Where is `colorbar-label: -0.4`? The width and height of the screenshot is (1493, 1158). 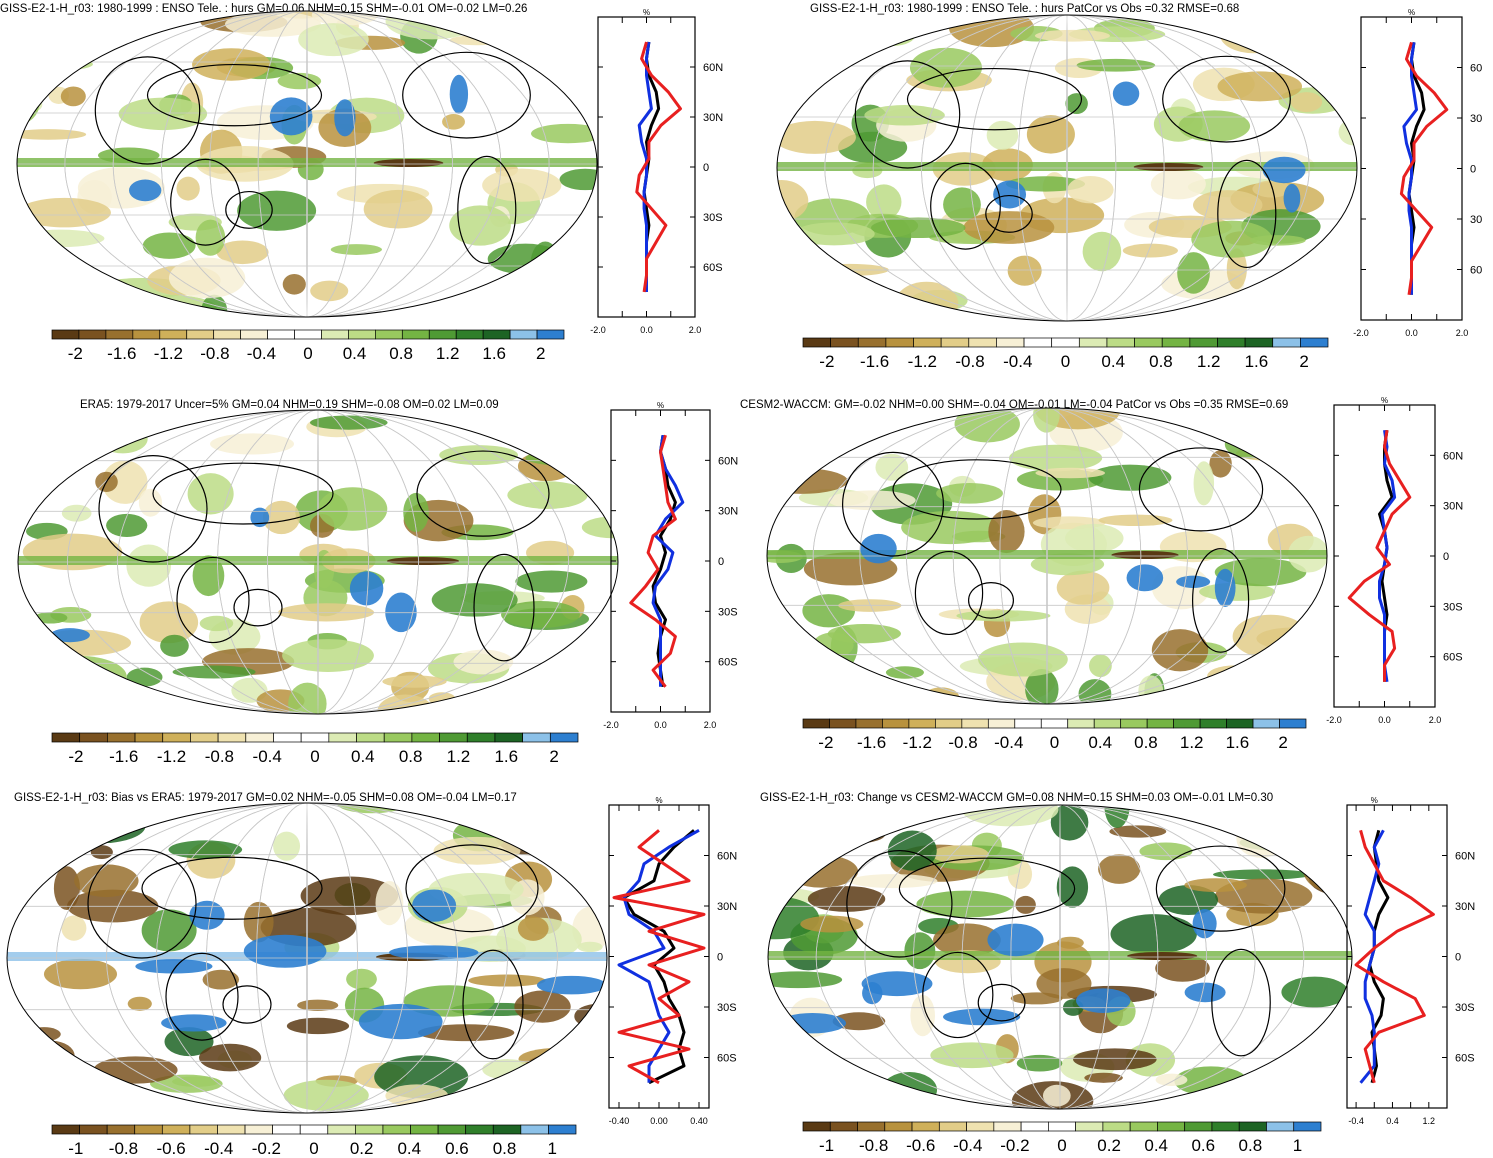
colorbar-label: -0.4 is located at coordinates (1008, 742).